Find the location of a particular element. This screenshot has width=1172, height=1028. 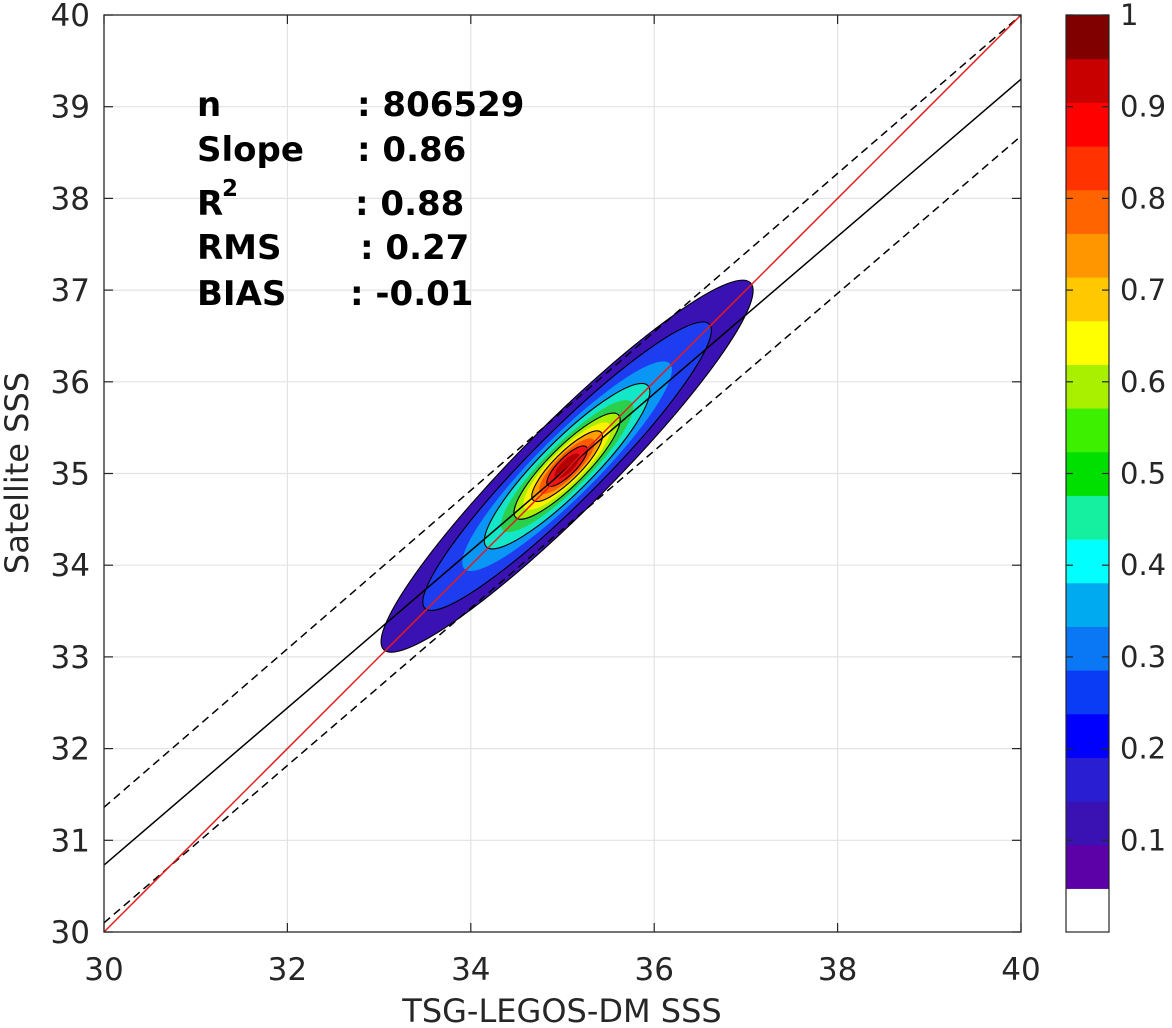

y-tick-label: 30 is located at coordinates (70, 933).